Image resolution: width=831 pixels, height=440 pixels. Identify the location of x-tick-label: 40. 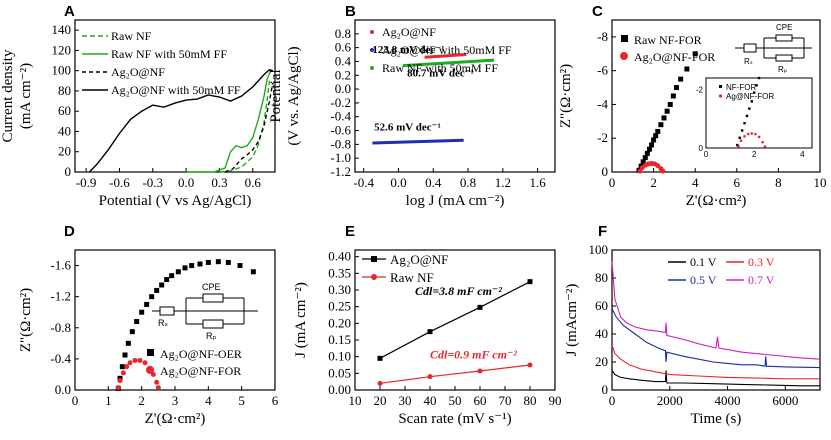
(430, 400).